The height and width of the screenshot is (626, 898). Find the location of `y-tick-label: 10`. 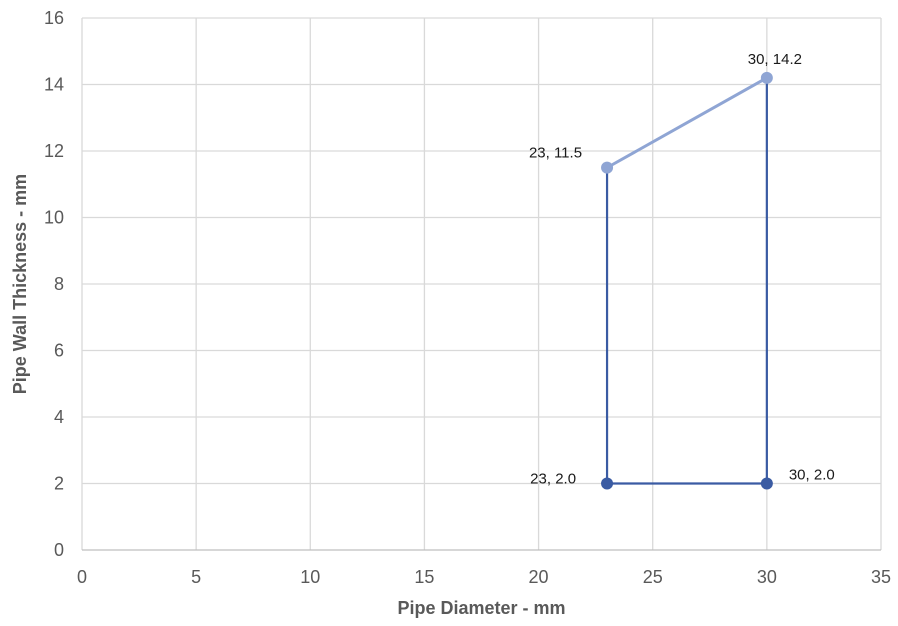

y-tick-label: 10 is located at coordinates (54, 218).